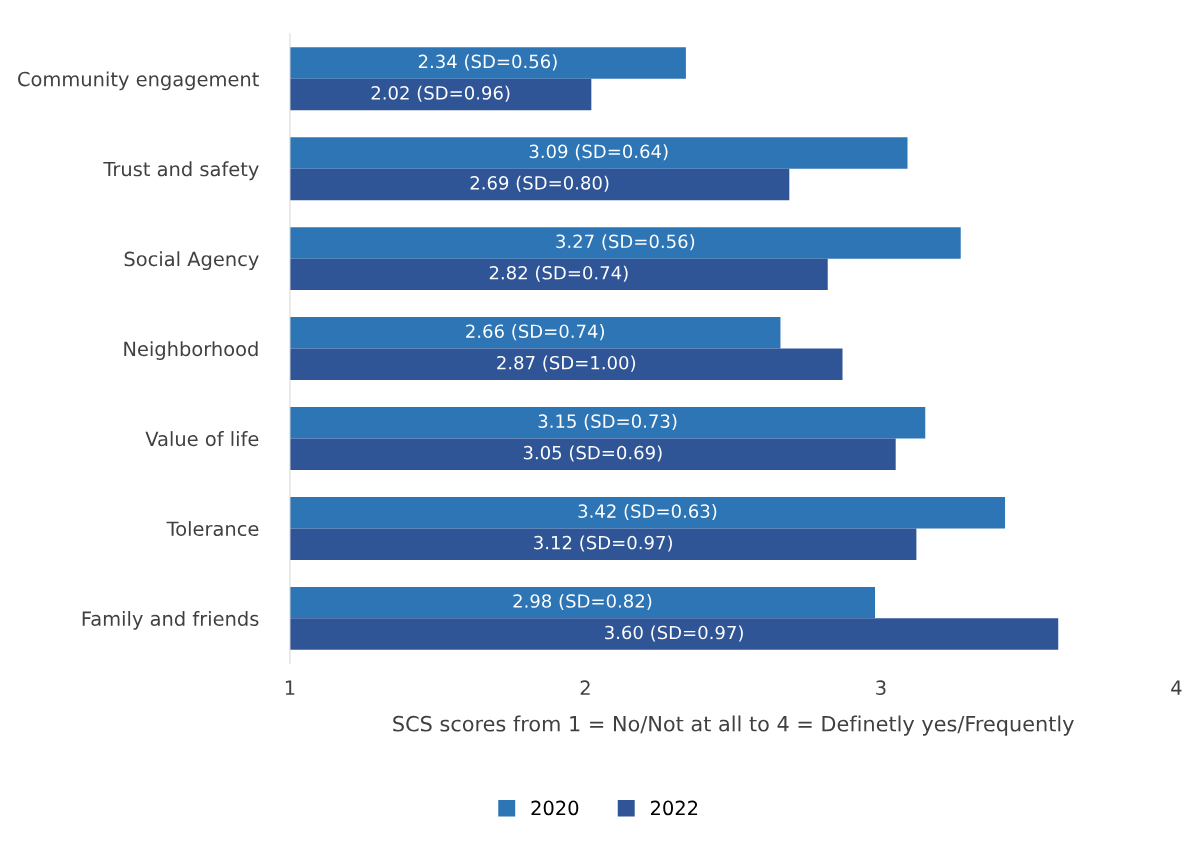 The image size is (1198, 845). I want to click on y-tick-label: Value of life, so click(202, 439).